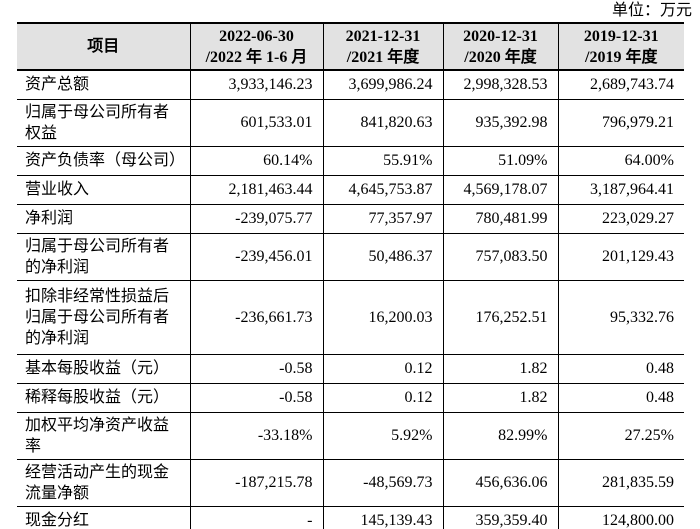  I want to click on cell-value: 223,029.27, so click(620, 219).